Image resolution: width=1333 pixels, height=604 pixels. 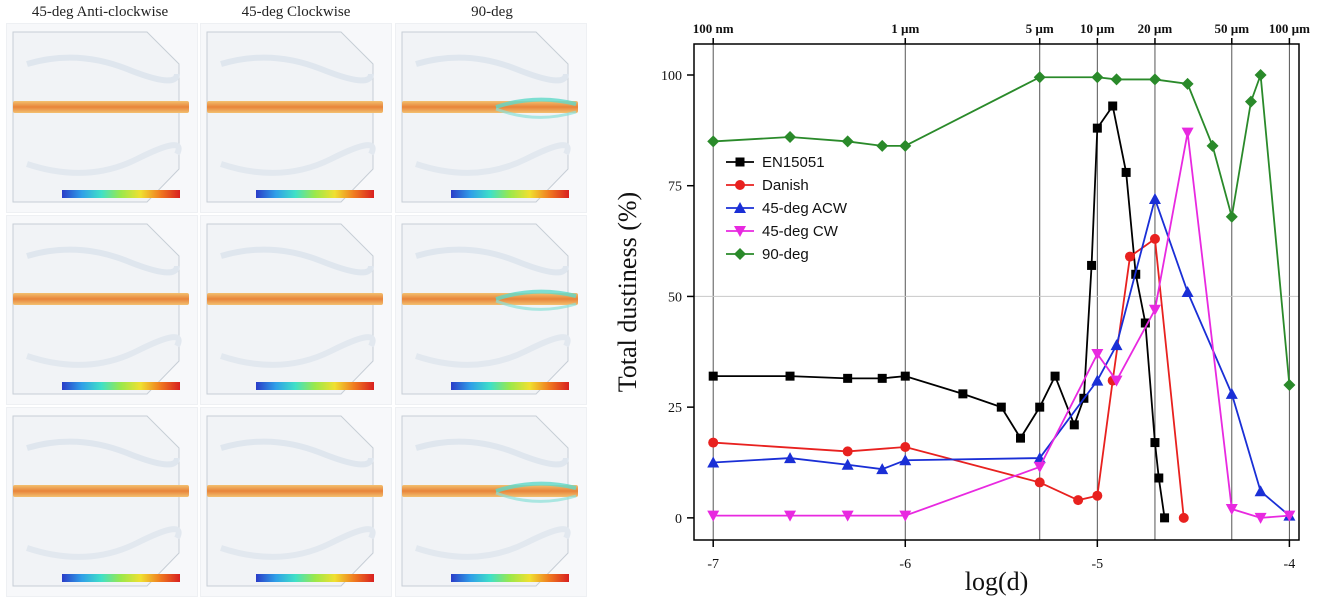 What do you see at coordinates (713, 28) in the screenshot?
I see `top-axis-label: 100 nm` at bounding box center [713, 28].